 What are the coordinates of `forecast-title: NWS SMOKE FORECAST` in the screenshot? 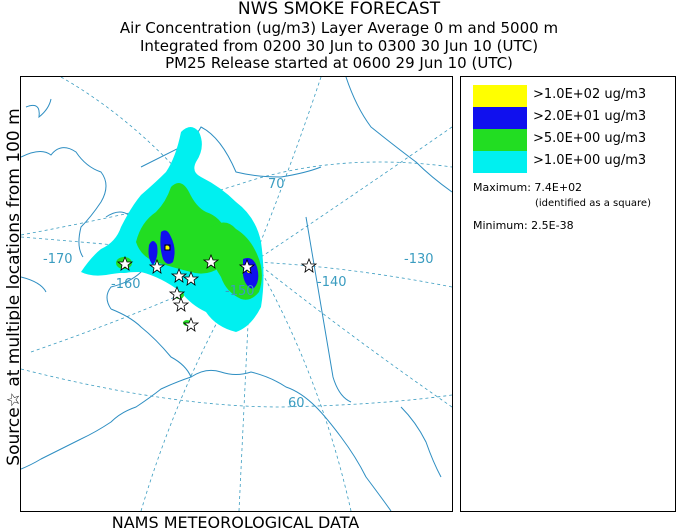 It's located at (339, 9).